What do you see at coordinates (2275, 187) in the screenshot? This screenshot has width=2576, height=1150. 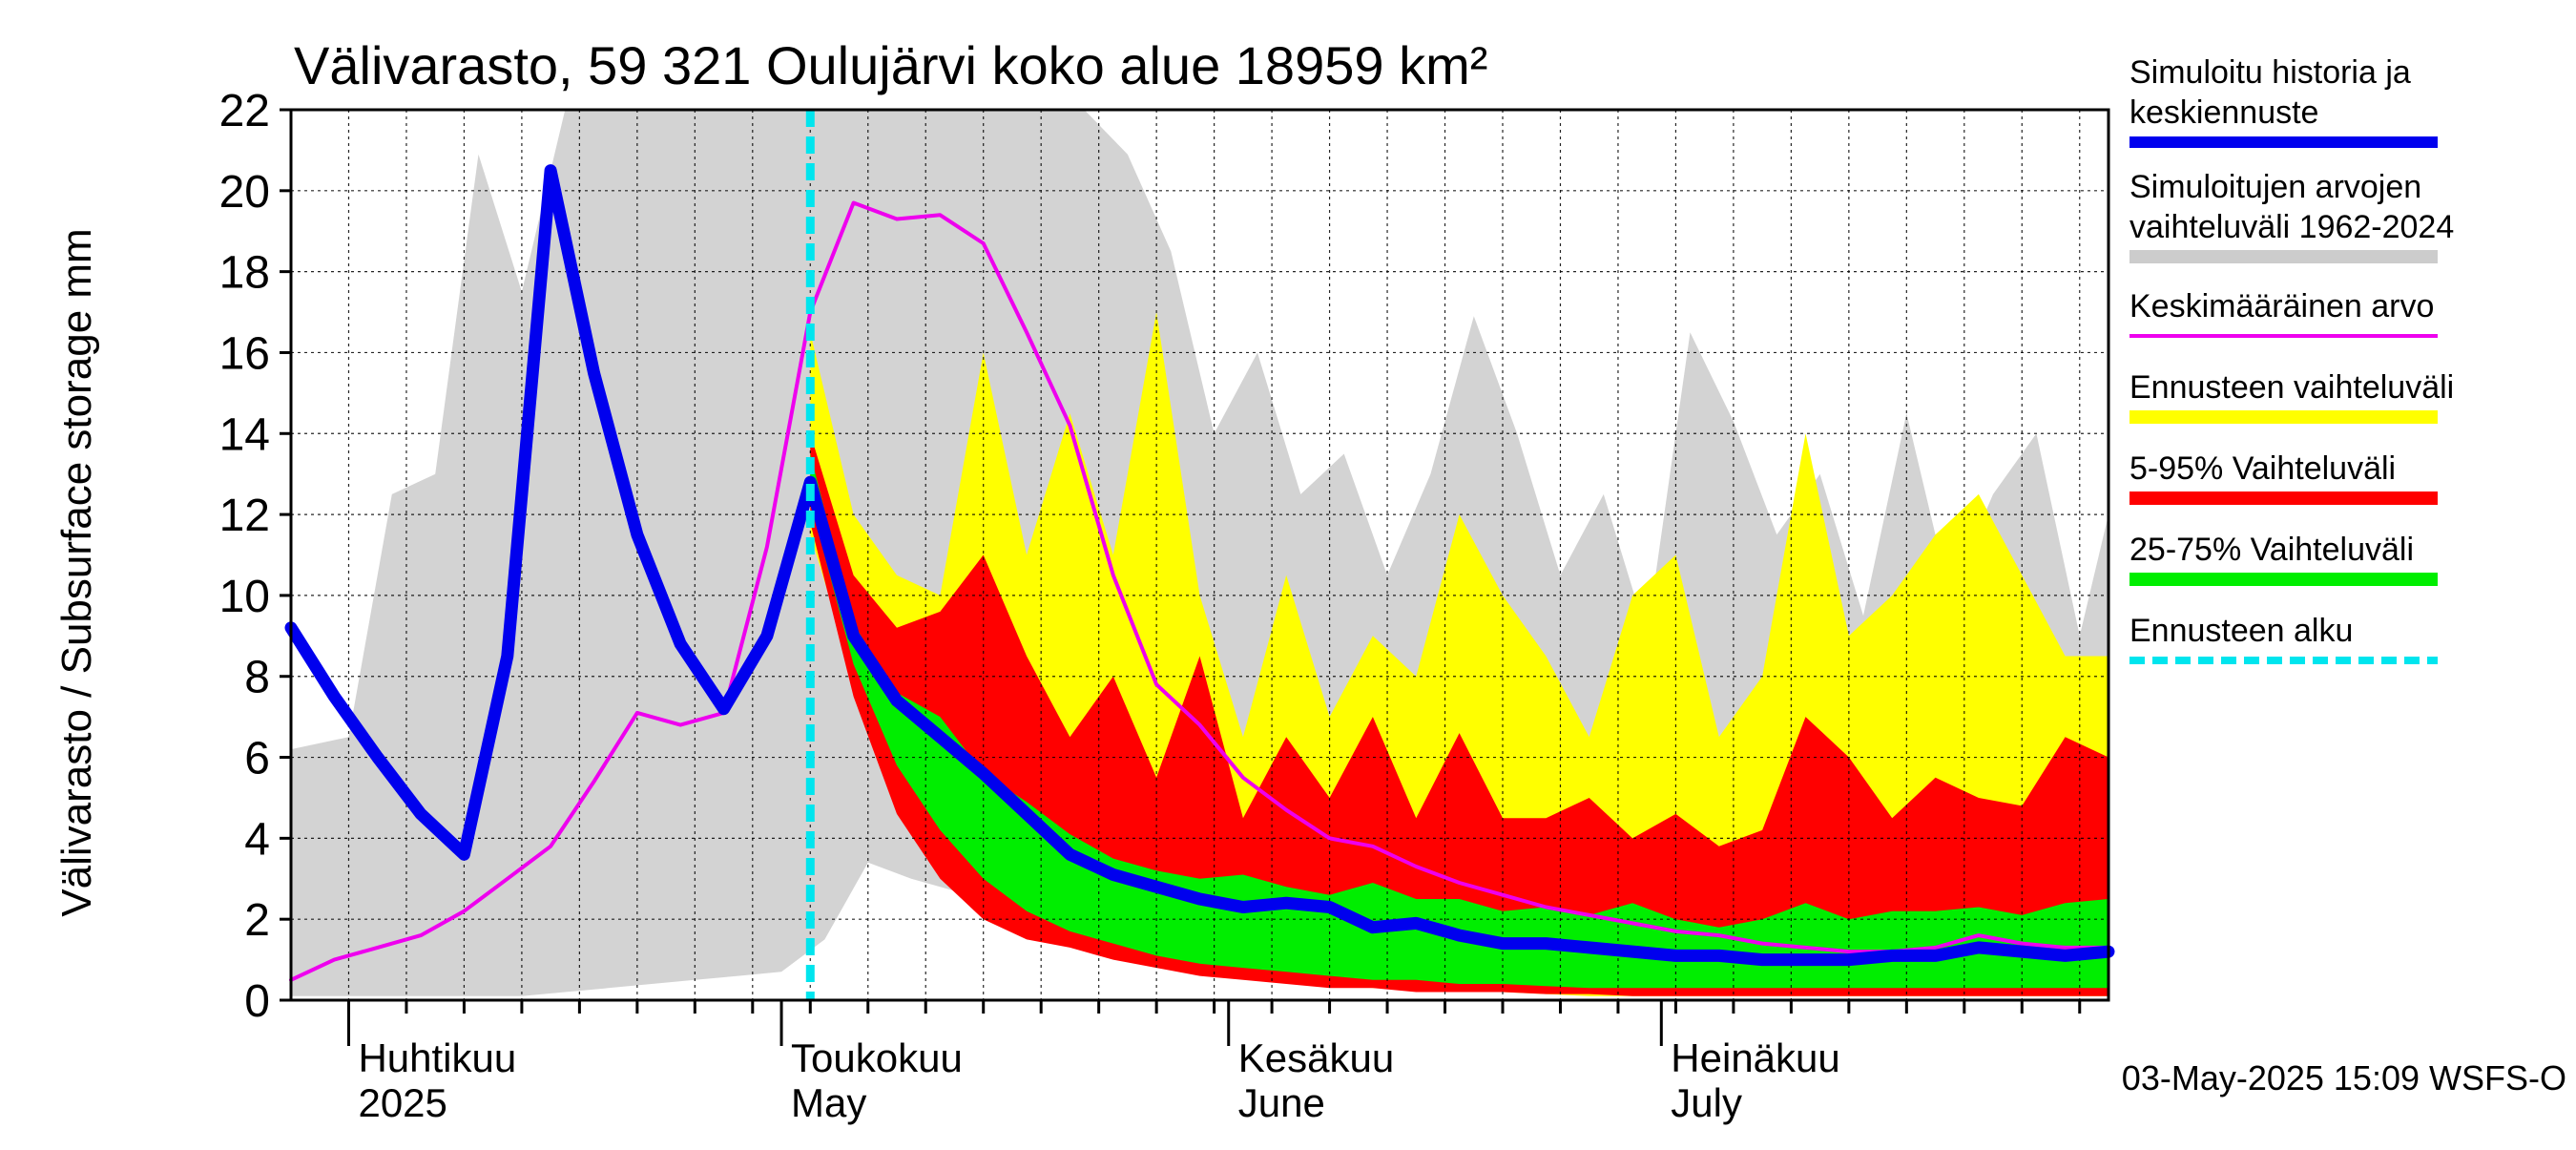 I see `legend-label-1: Simuloitujen arvojen` at bounding box center [2275, 187].